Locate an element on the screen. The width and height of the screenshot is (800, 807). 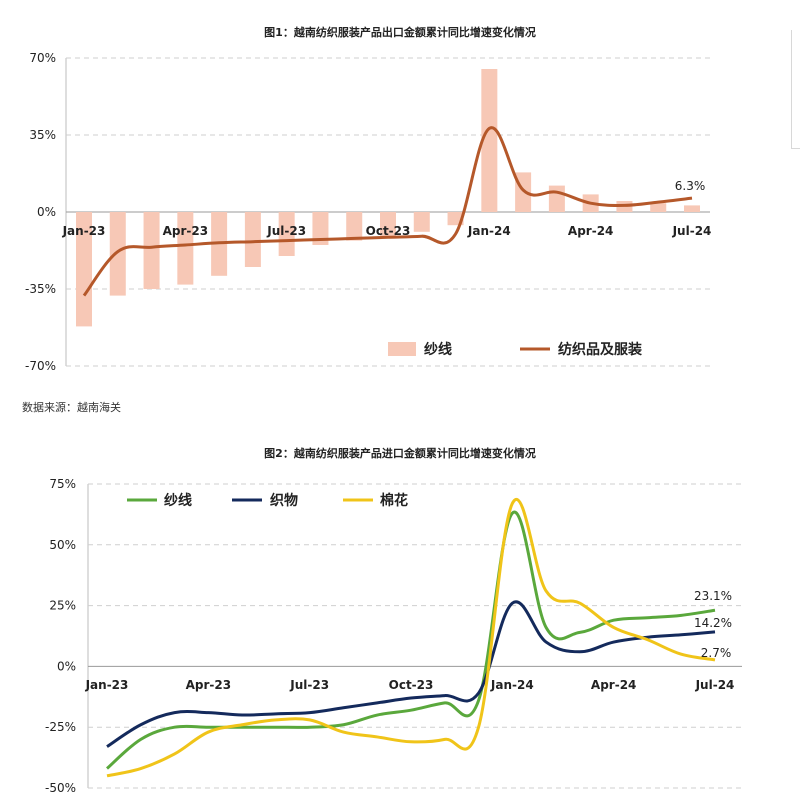
legend-yarn-swatch is located at coordinates (402, 349).